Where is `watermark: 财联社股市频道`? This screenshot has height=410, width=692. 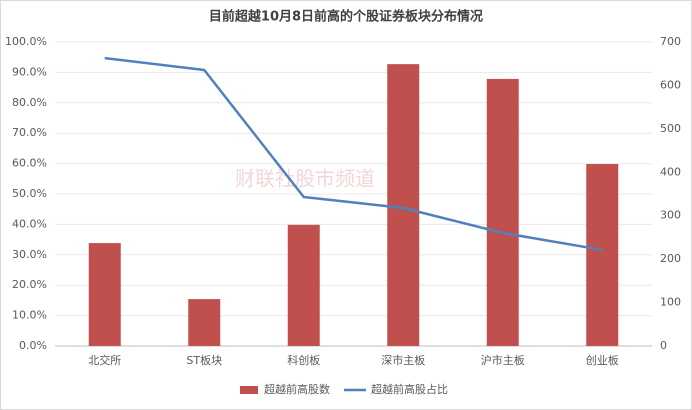 watermark: 财联社股市频道 is located at coordinates (305, 179).